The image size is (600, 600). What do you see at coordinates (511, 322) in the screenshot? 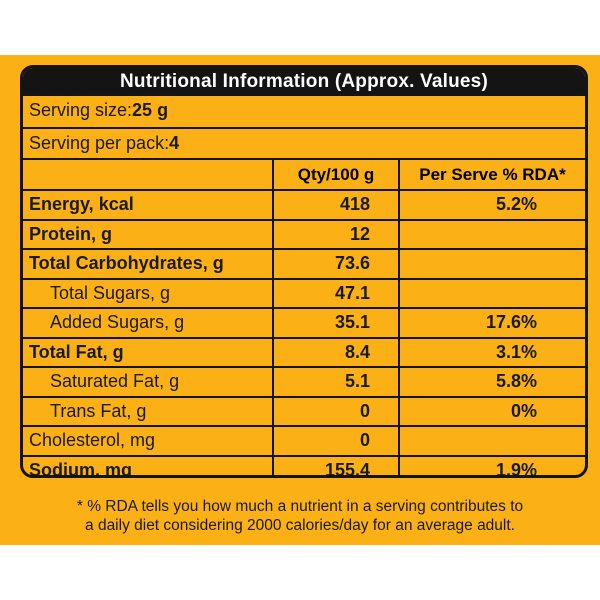
I see `nutrient-rda: 17.6%` at bounding box center [511, 322].